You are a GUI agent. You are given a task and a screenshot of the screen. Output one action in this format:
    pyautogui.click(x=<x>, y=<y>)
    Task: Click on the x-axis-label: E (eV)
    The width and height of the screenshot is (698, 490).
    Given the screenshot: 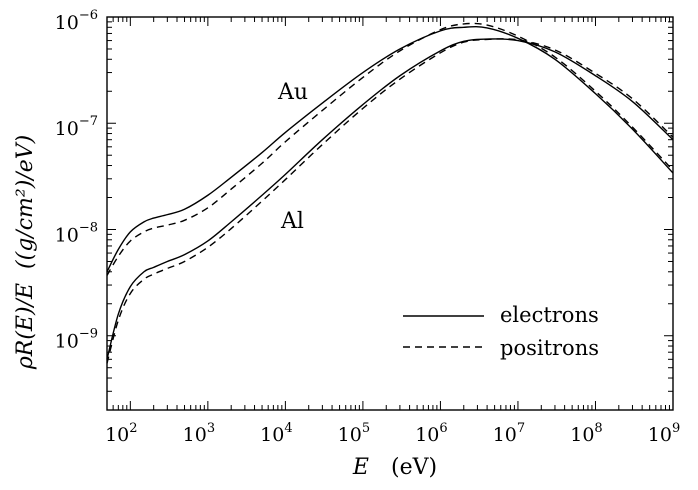 What is the action you would take?
    pyautogui.click(x=394, y=467)
    